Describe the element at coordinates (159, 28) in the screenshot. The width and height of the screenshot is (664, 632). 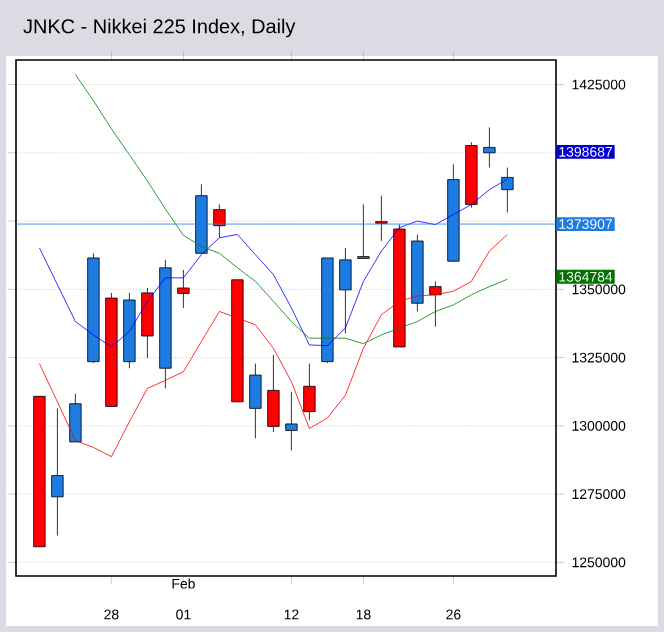
I see `chart-title: JNKC - Nikkei 225 Index, Daily` at that location.